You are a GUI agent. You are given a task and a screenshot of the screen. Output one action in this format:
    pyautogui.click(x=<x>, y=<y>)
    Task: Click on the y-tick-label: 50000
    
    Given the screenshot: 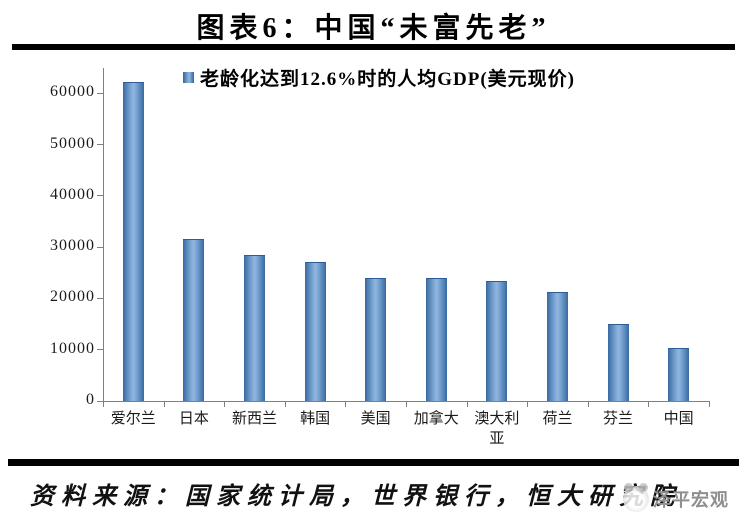 What is the action you would take?
    pyautogui.click(x=72, y=143)
    